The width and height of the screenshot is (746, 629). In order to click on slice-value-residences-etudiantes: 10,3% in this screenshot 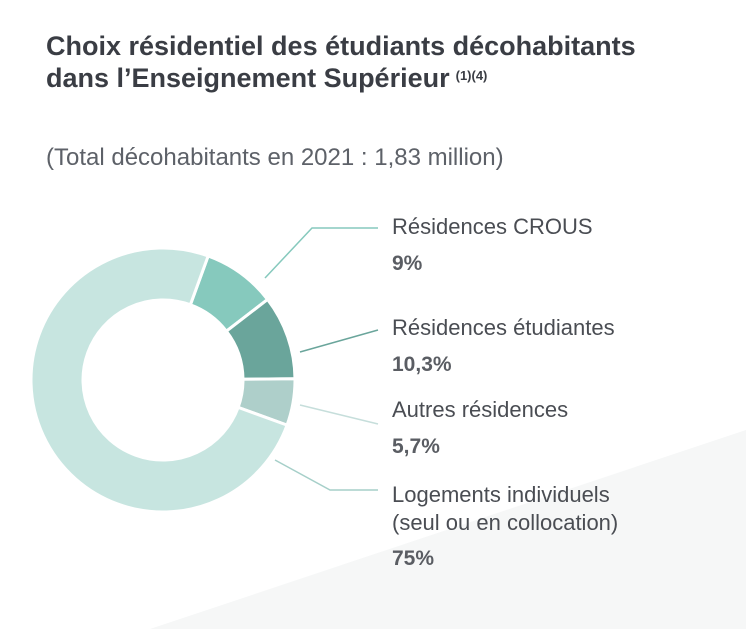, I will do `click(422, 364)`.